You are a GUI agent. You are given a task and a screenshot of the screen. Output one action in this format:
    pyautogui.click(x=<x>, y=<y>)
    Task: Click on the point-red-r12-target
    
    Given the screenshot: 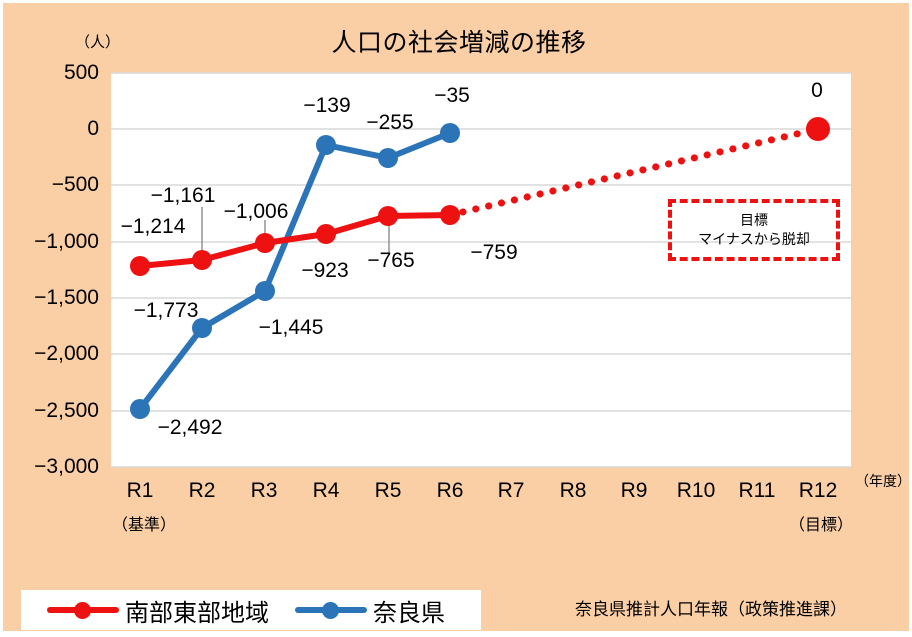 What is the action you would take?
    pyautogui.click(x=818, y=129)
    